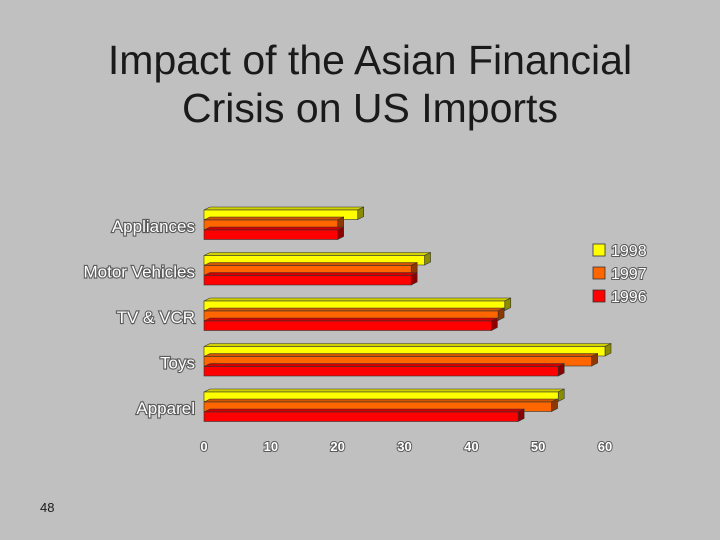 Image resolution: width=720 pixels, height=540 pixels. What do you see at coordinates (629, 274) in the screenshot?
I see `legend-label: 1997` at bounding box center [629, 274].